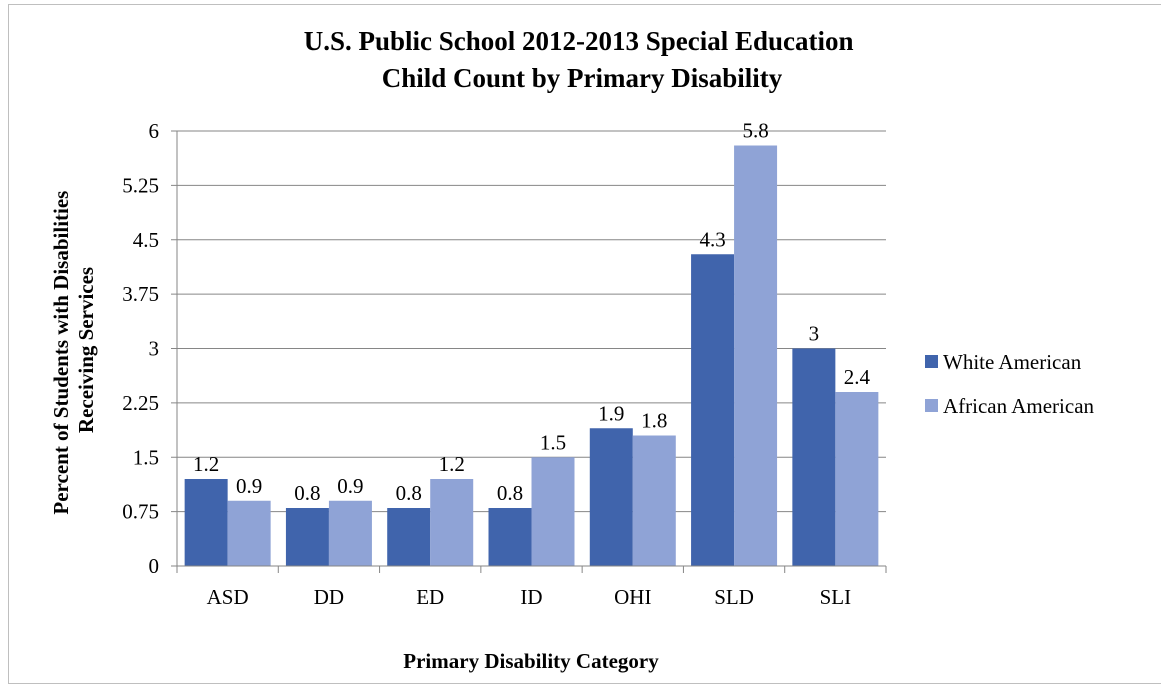  Describe the element at coordinates (734, 597) in the screenshot. I see `x-tick-label: SLD` at that location.